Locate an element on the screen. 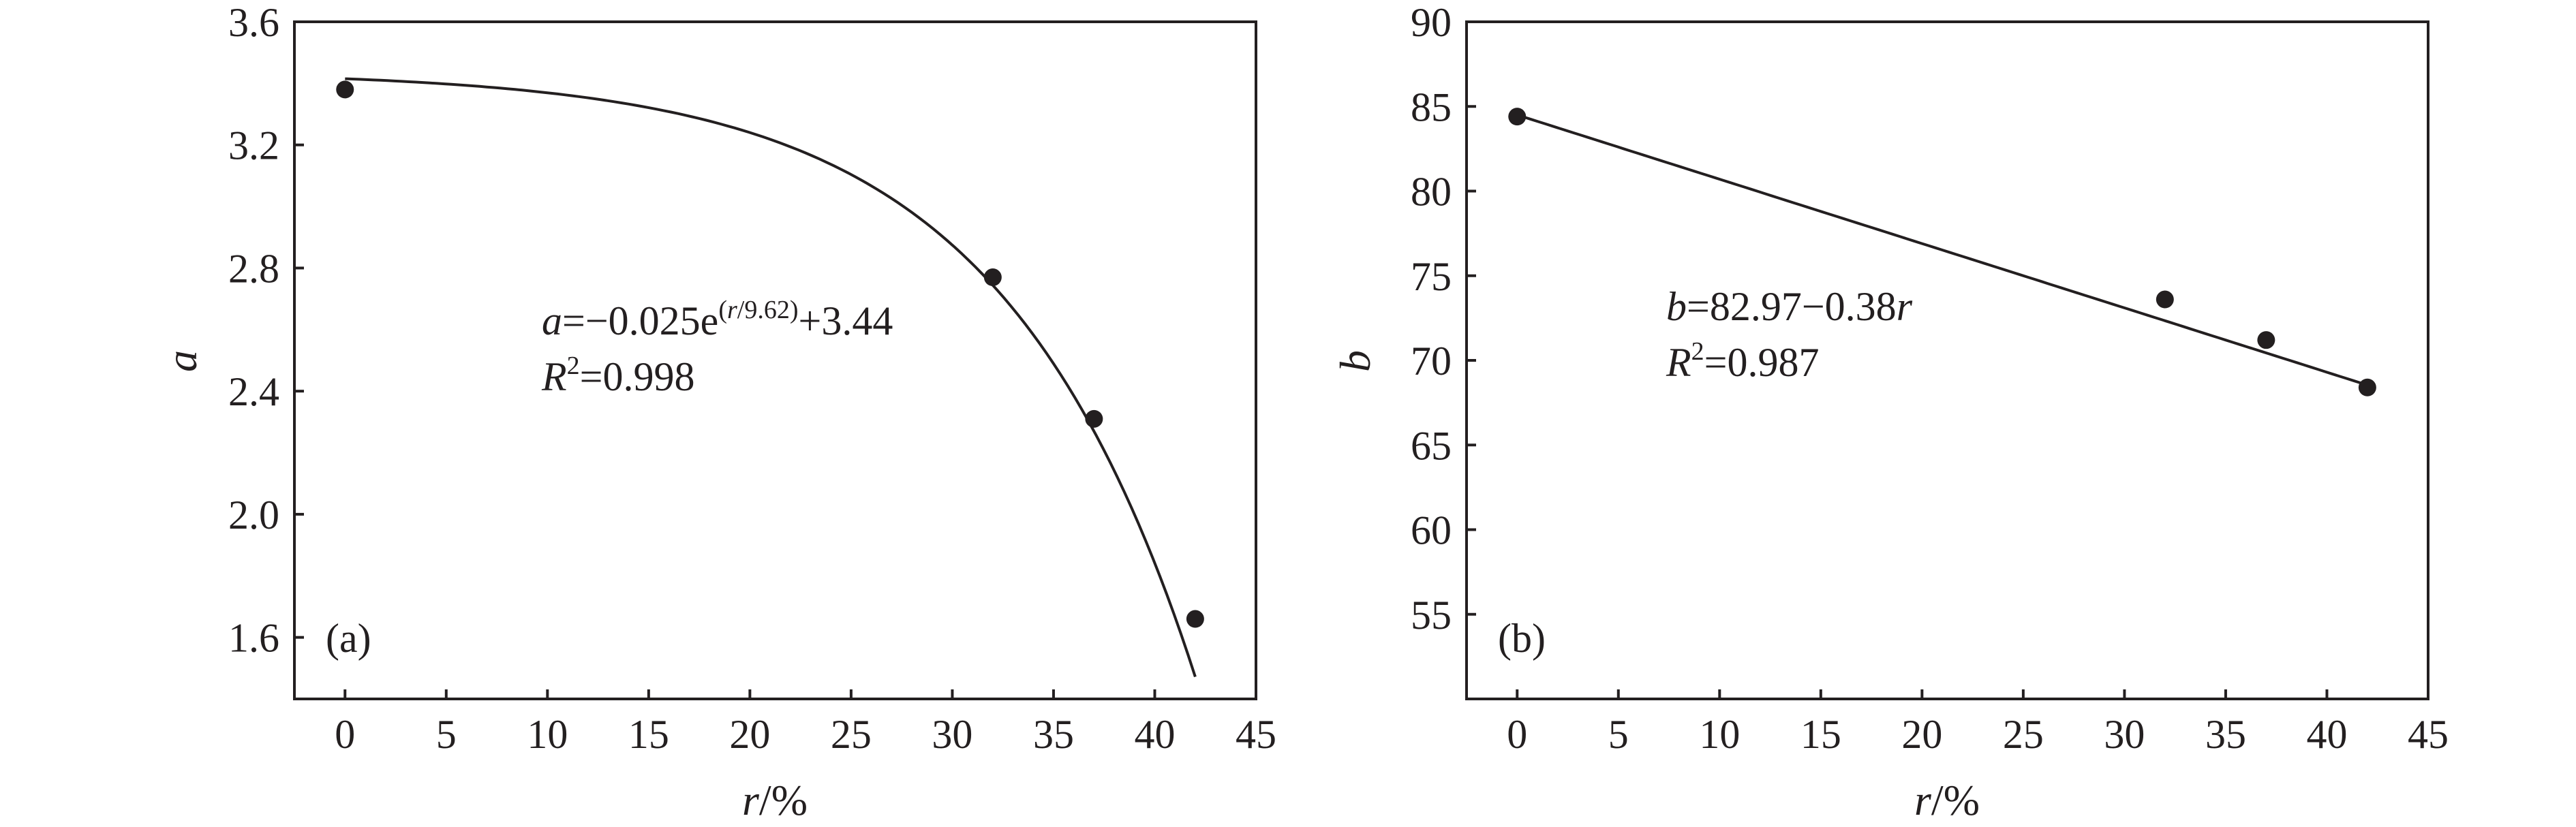 The image size is (2576, 827). y-tick-label-b-3: 70 is located at coordinates (1431, 361).